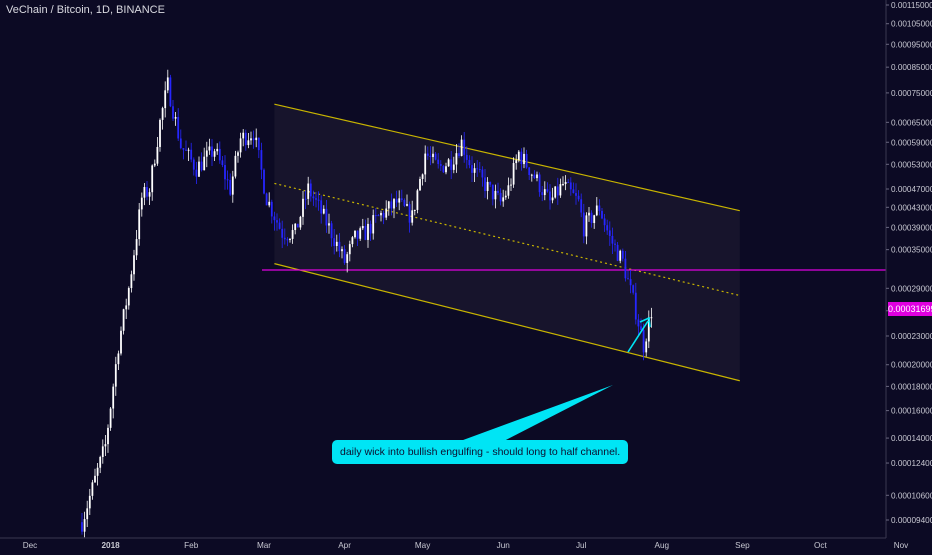 The height and width of the screenshot is (555, 932). What do you see at coordinates (507, 157) in the screenshot?
I see `channel-upper-line` at bounding box center [507, 157].